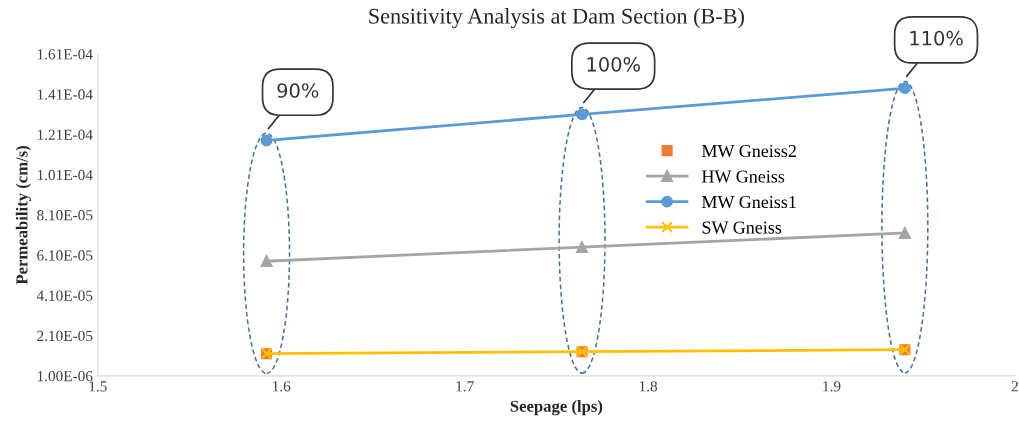  What do you see at coordinates (556, 18) in the screenshot?
I see `chart-title: Sensitivity Analysis at Dam Section (B-B)` at bounding box center [556, 18].